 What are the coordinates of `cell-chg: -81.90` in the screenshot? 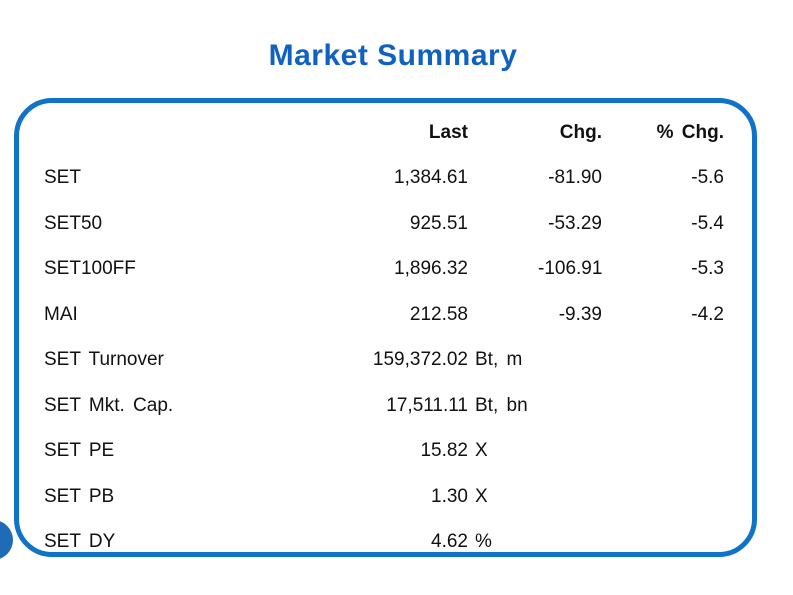 It's located at (575, 178).